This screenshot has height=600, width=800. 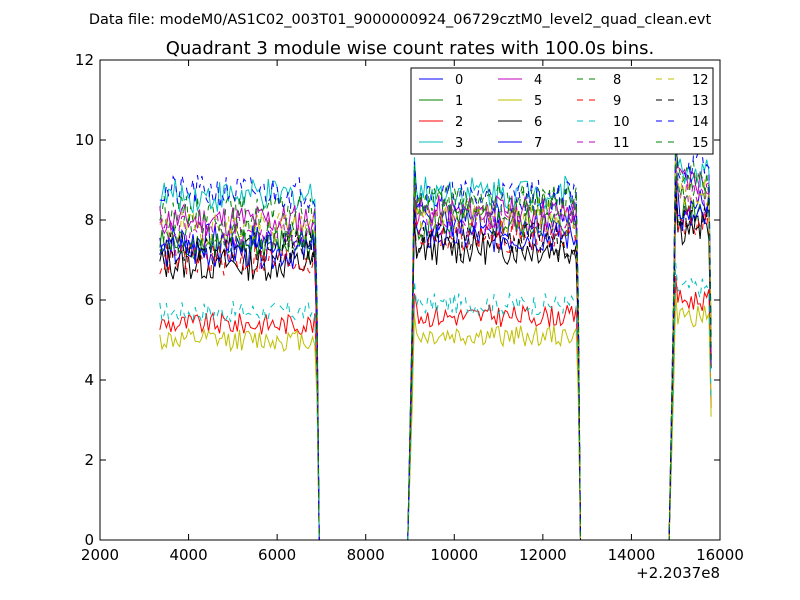 I want to click on legend-label: 0, so click(x=459, y=80).